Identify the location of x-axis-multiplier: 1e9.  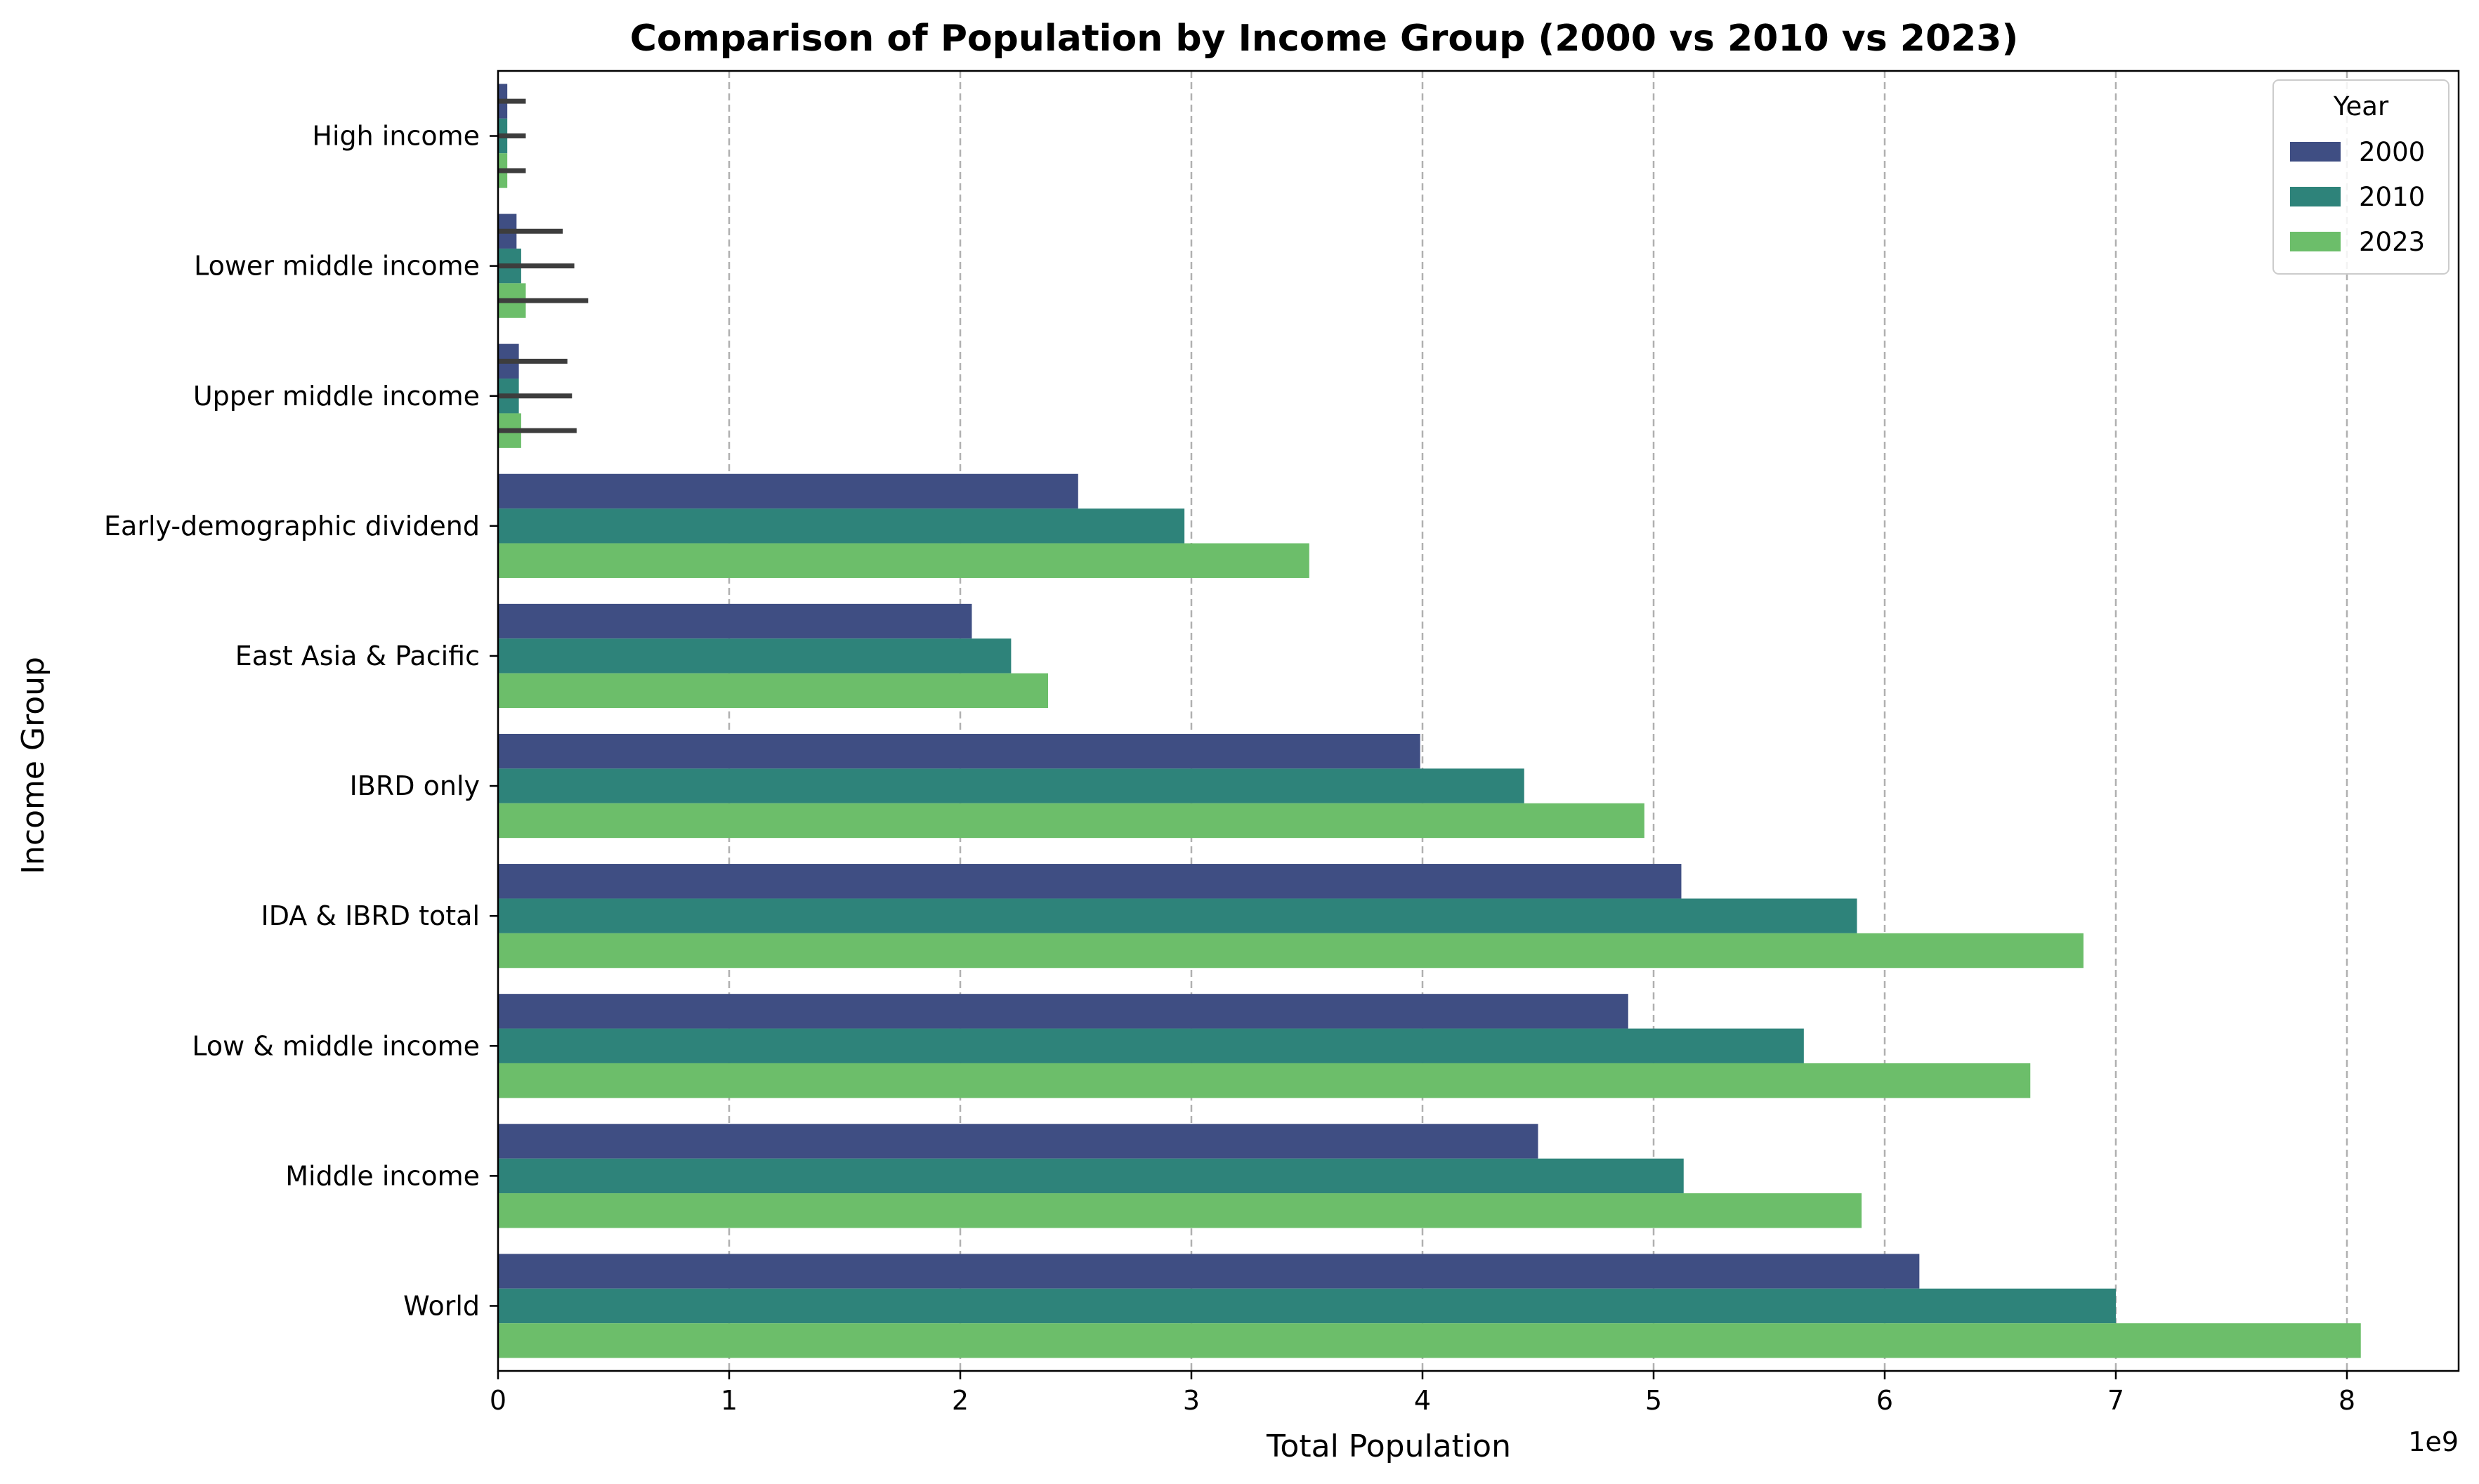
(2433, 1441).